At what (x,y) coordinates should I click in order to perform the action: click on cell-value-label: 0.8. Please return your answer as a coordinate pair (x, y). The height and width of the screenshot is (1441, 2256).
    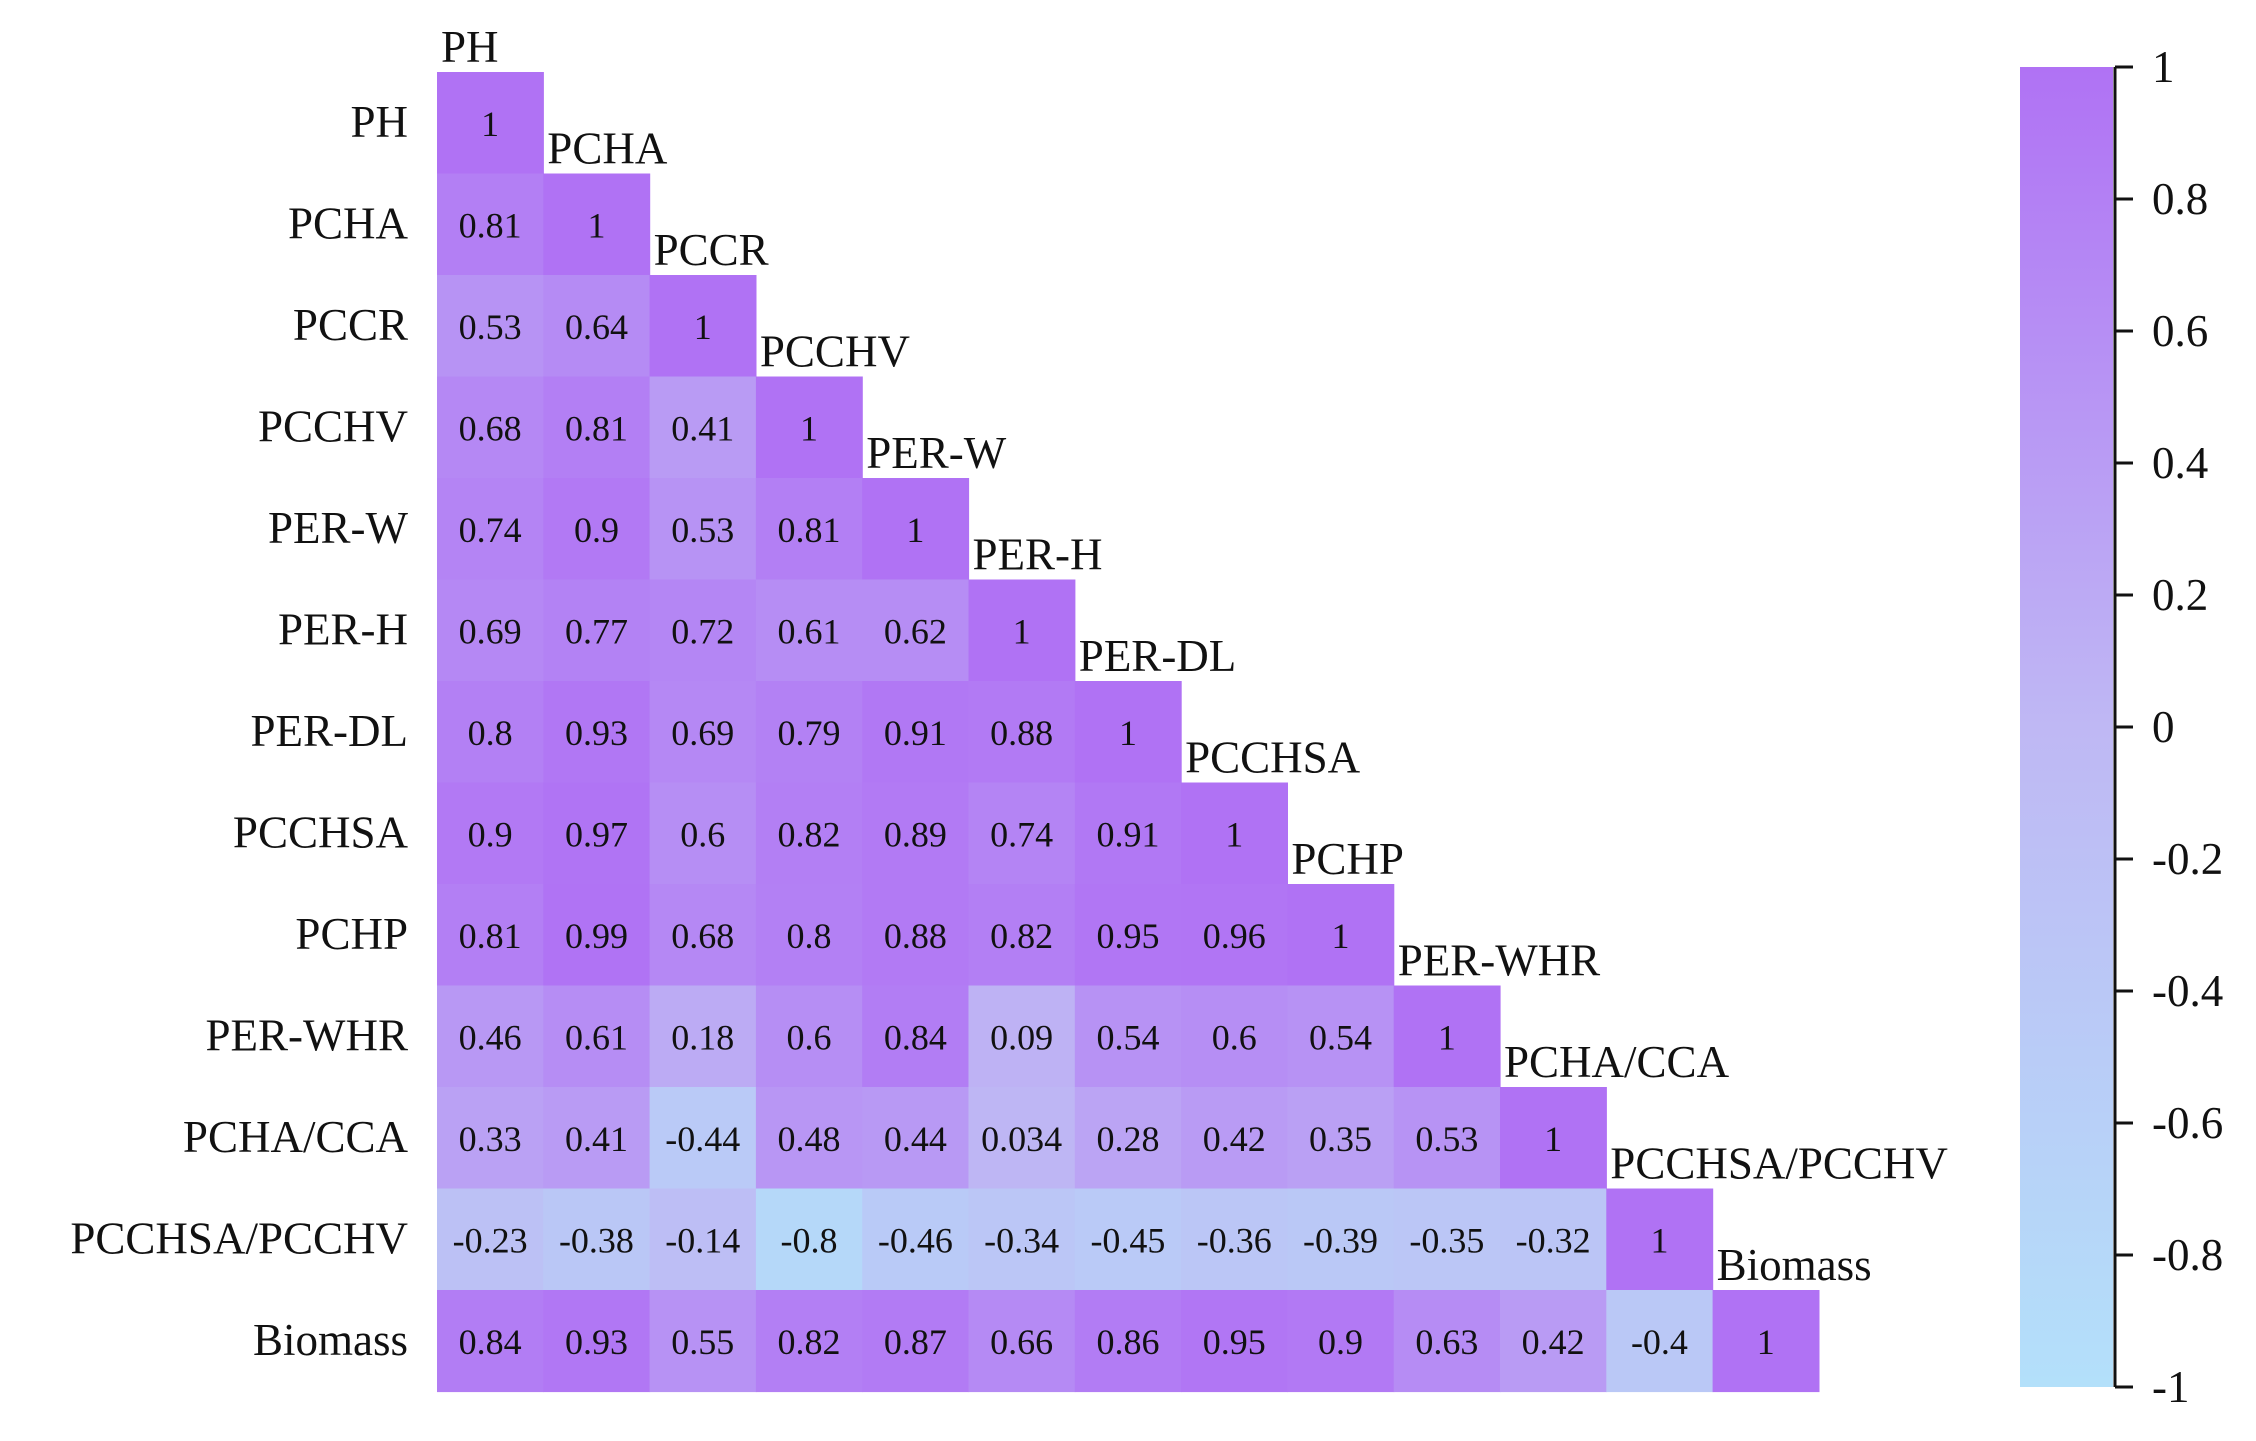
    Looking at the image, I should click on (490, 733).